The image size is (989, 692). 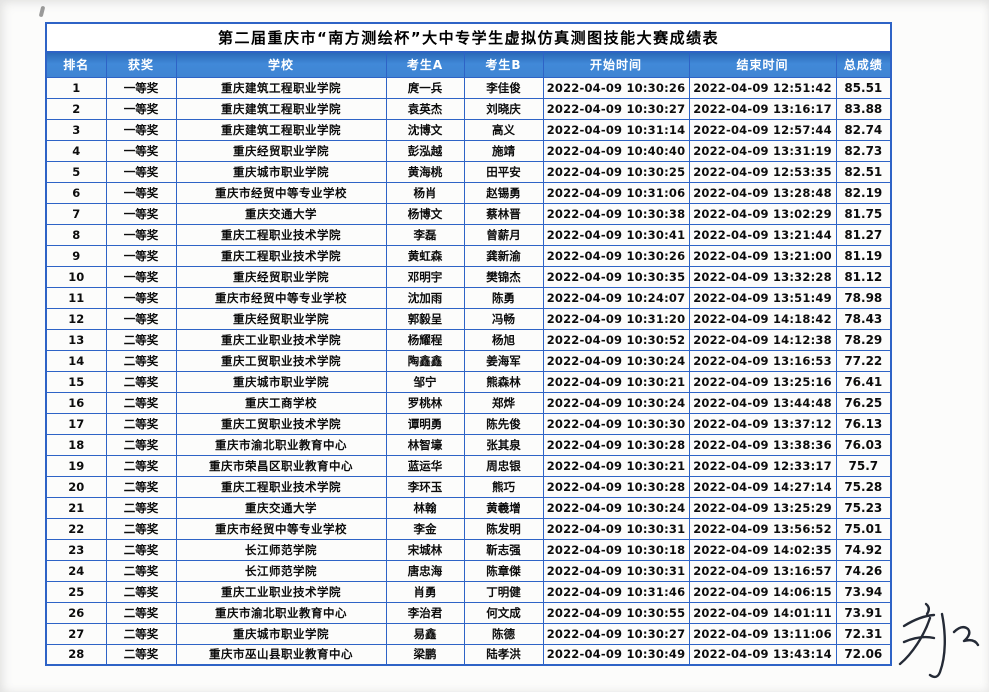 What do you see at coordinates (863, 213) in the screenshot?
I see `cell-score: 81.75` at bounding box center [863, 213].